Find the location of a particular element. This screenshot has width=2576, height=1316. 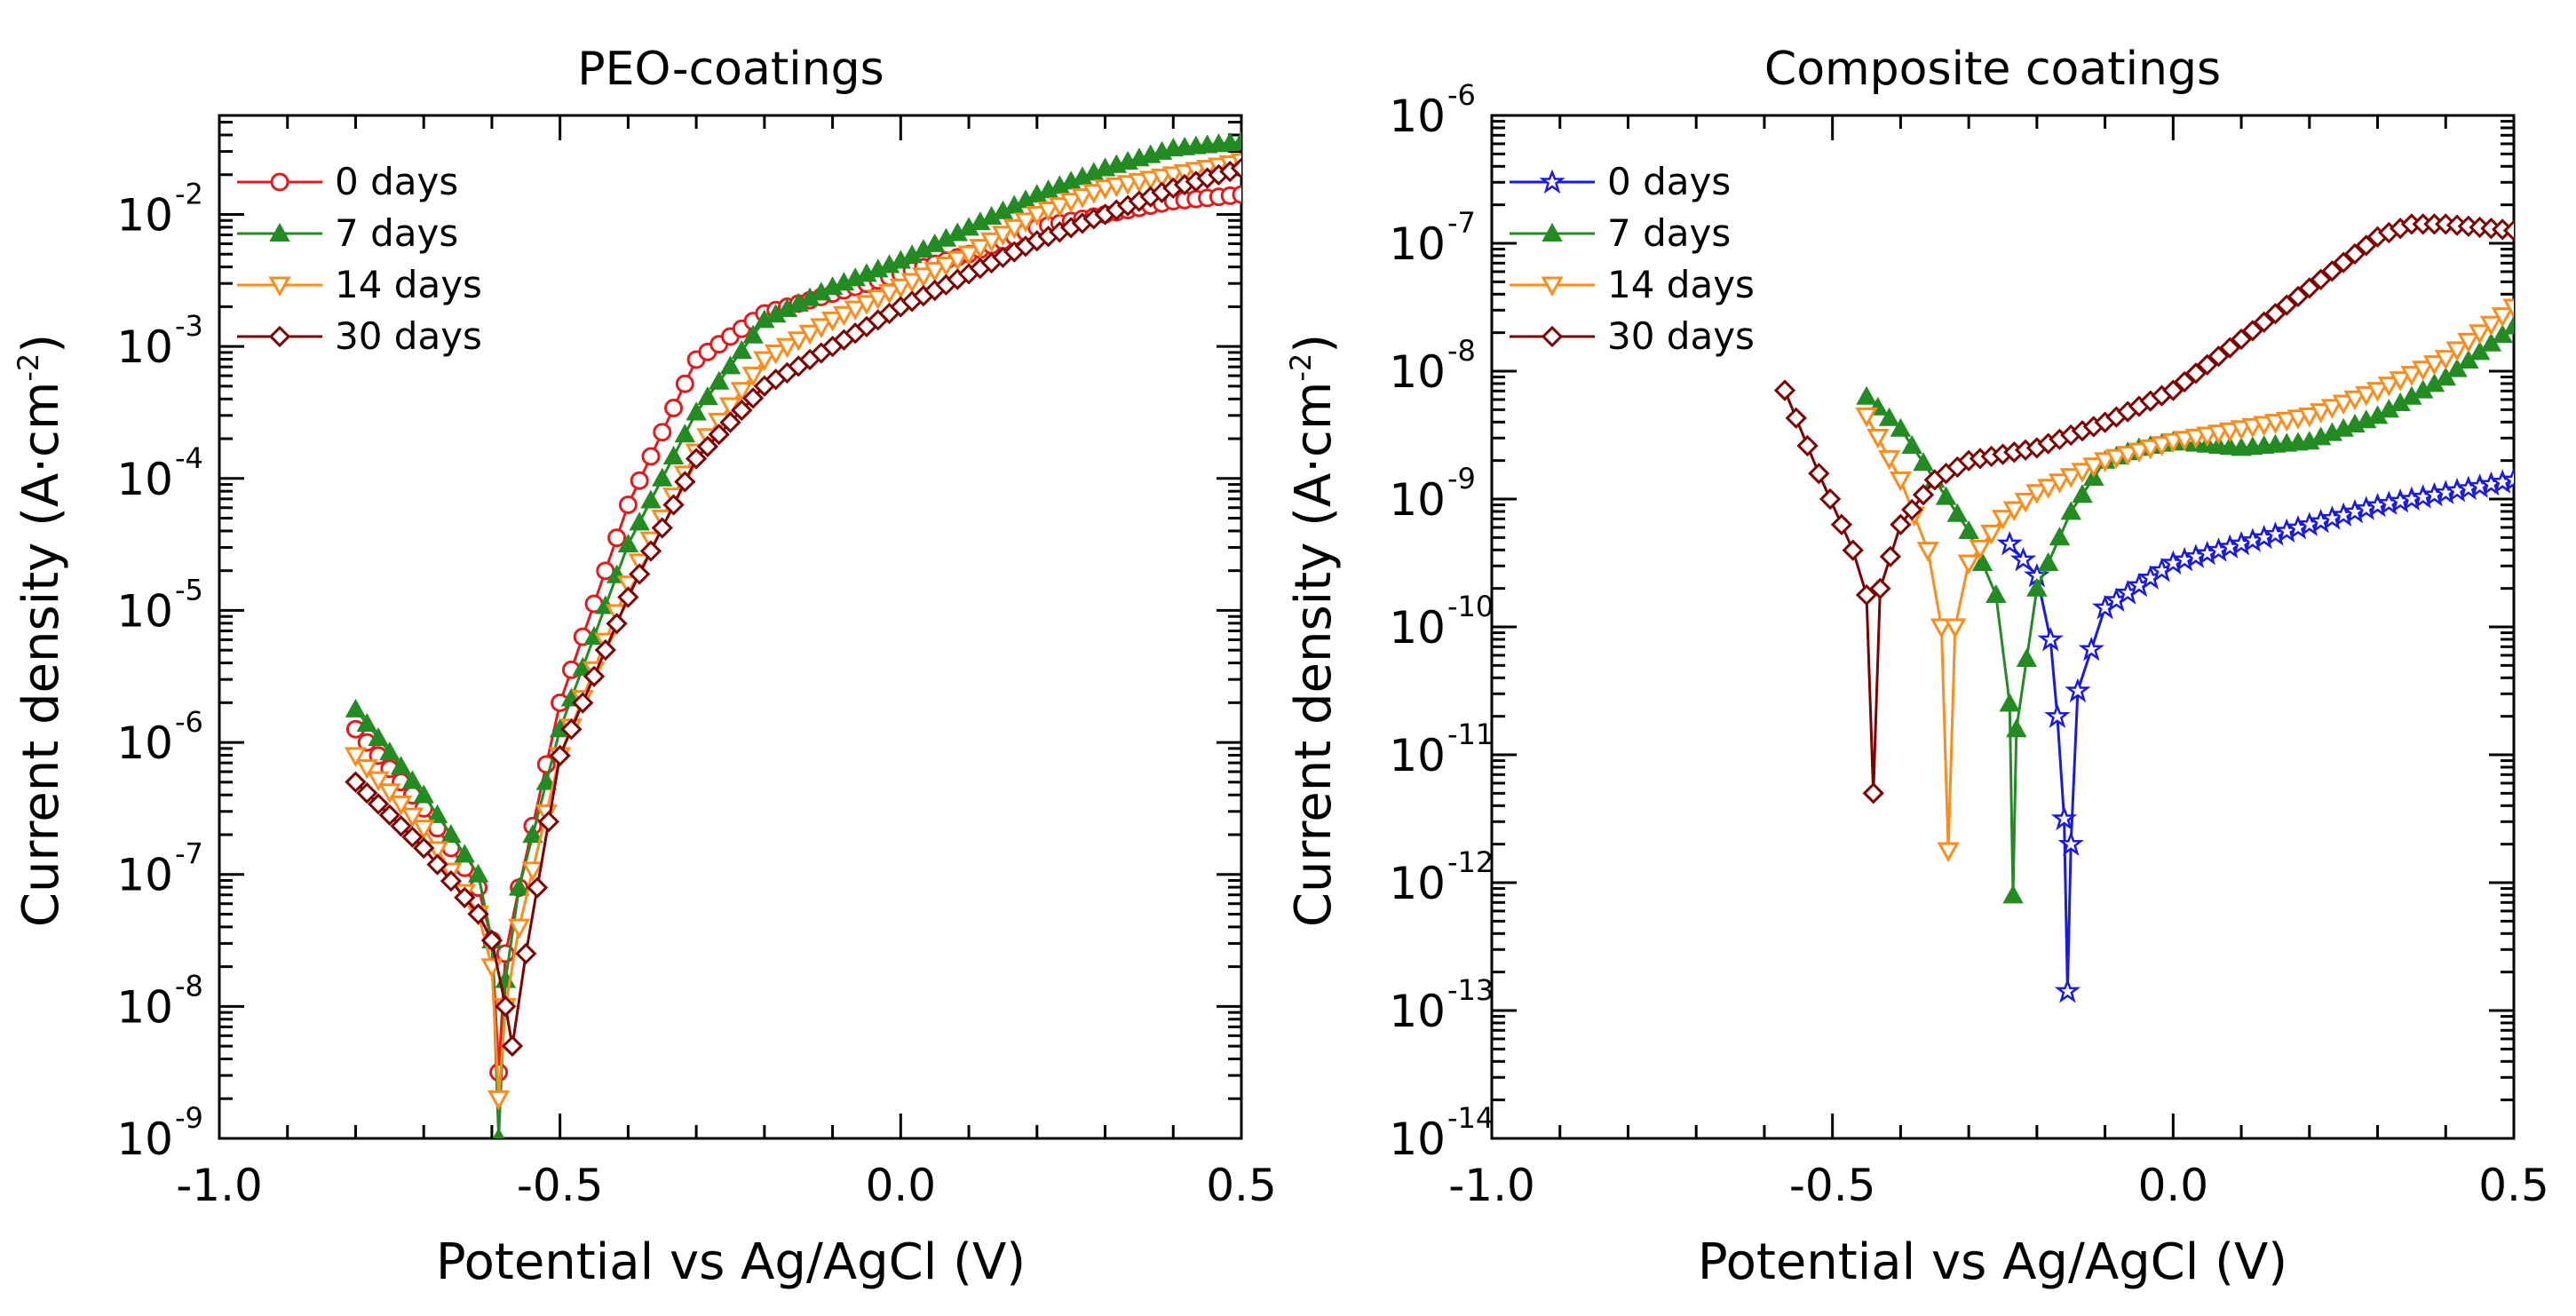

series-line-0-days is located at coordinates (2262, 735).